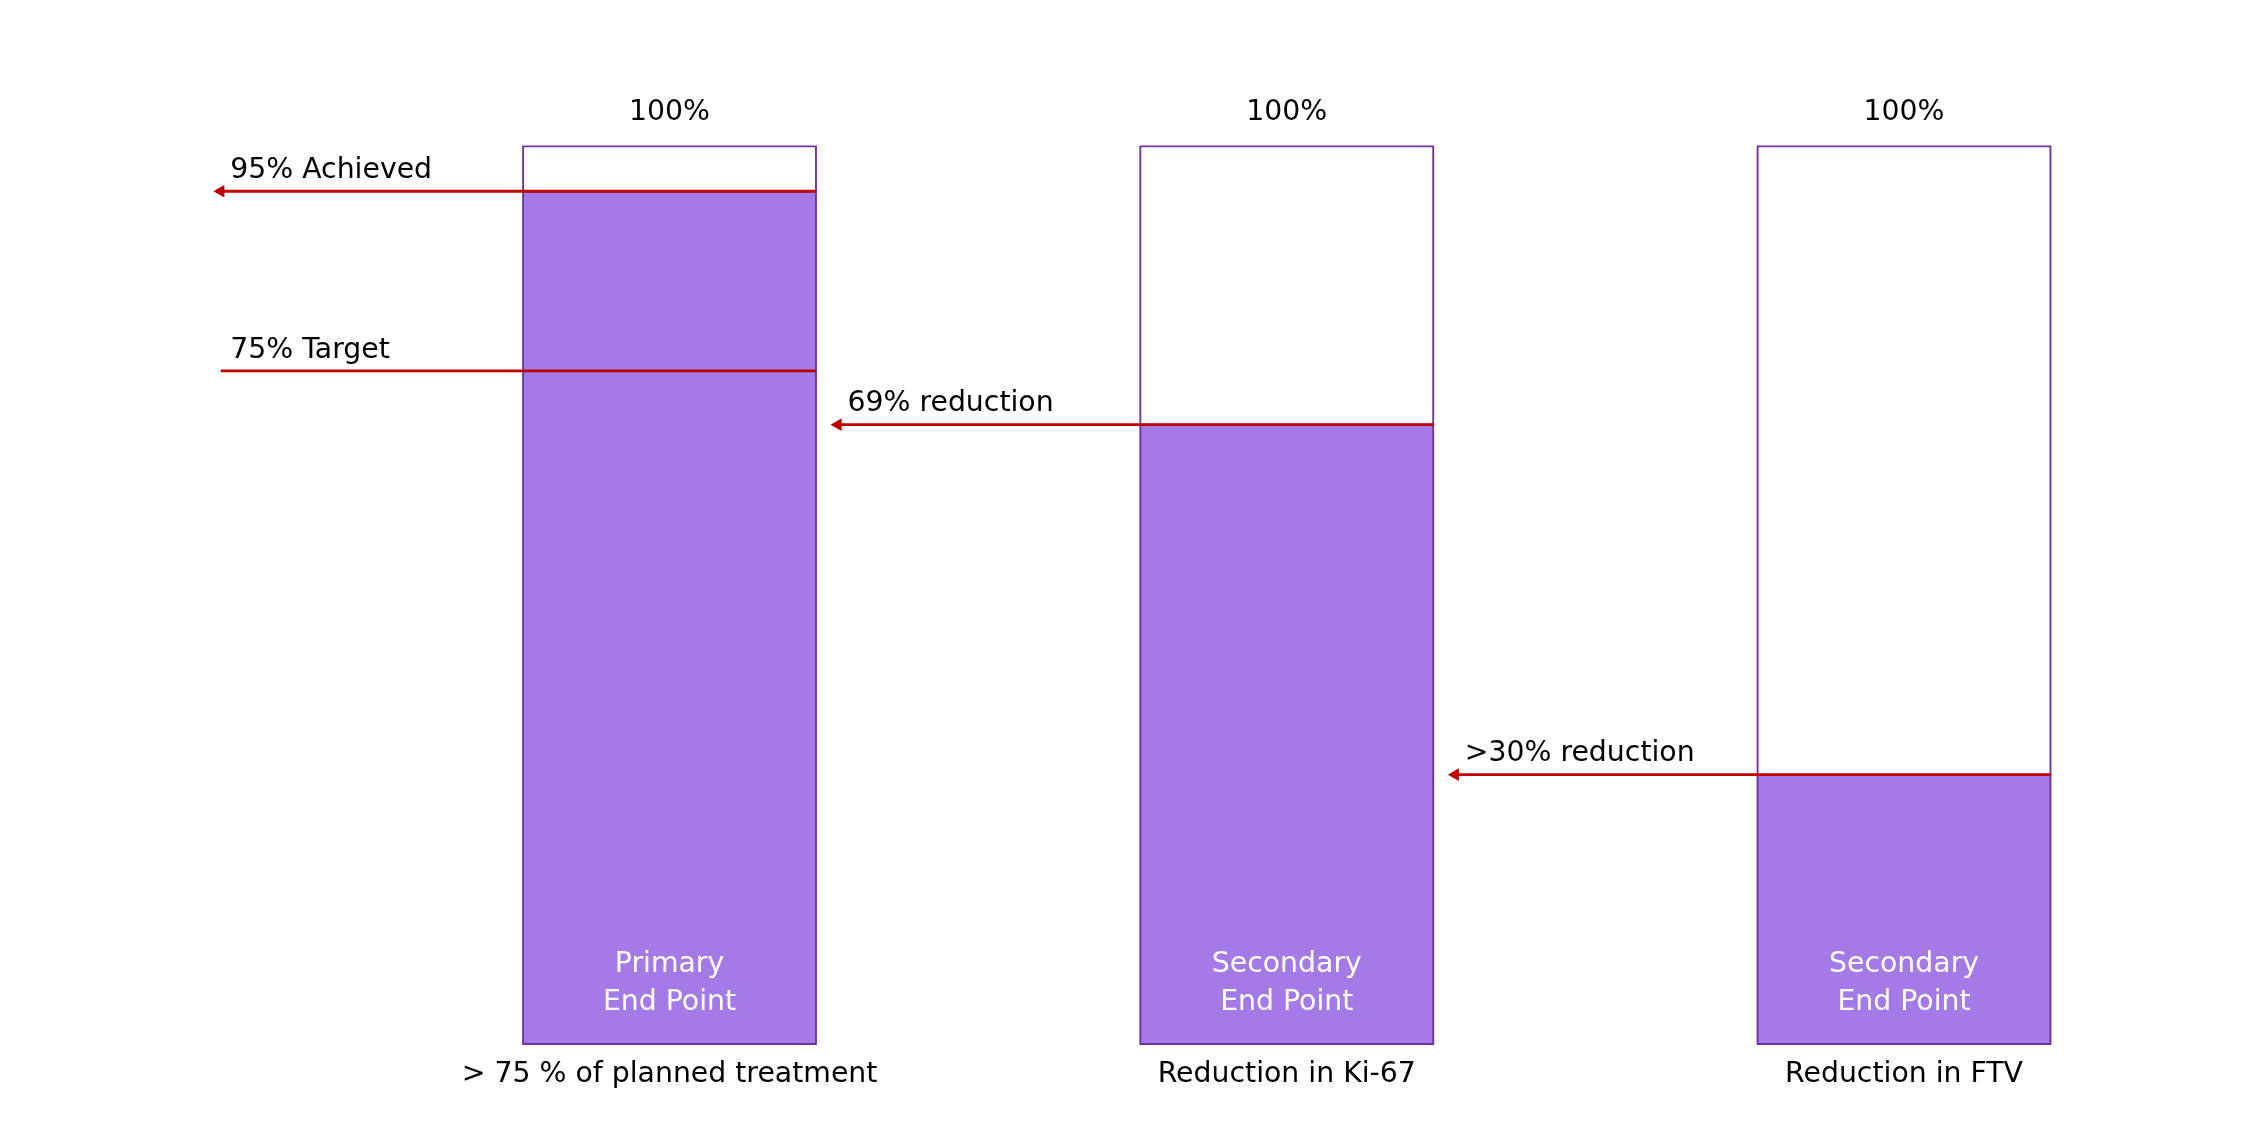  What do you see at coordinates (1579, 752) in the screenshot?
I see `data-label: >30% reduction` at bounding box center [1579, 752].